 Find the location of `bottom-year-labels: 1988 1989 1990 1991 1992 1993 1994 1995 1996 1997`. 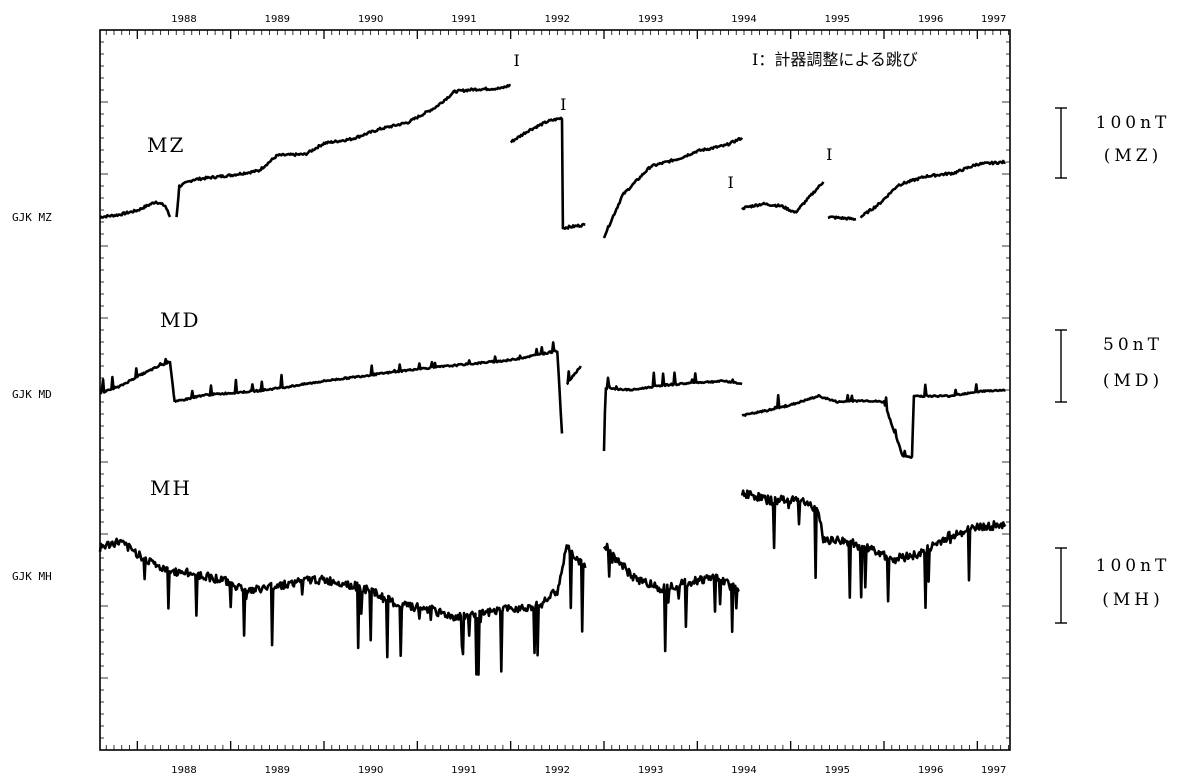

bottom-year-labels: 1988 1989 1990 1991 1992 1993 1994 1995 1996 1997 is located at coordinates (588, 770).